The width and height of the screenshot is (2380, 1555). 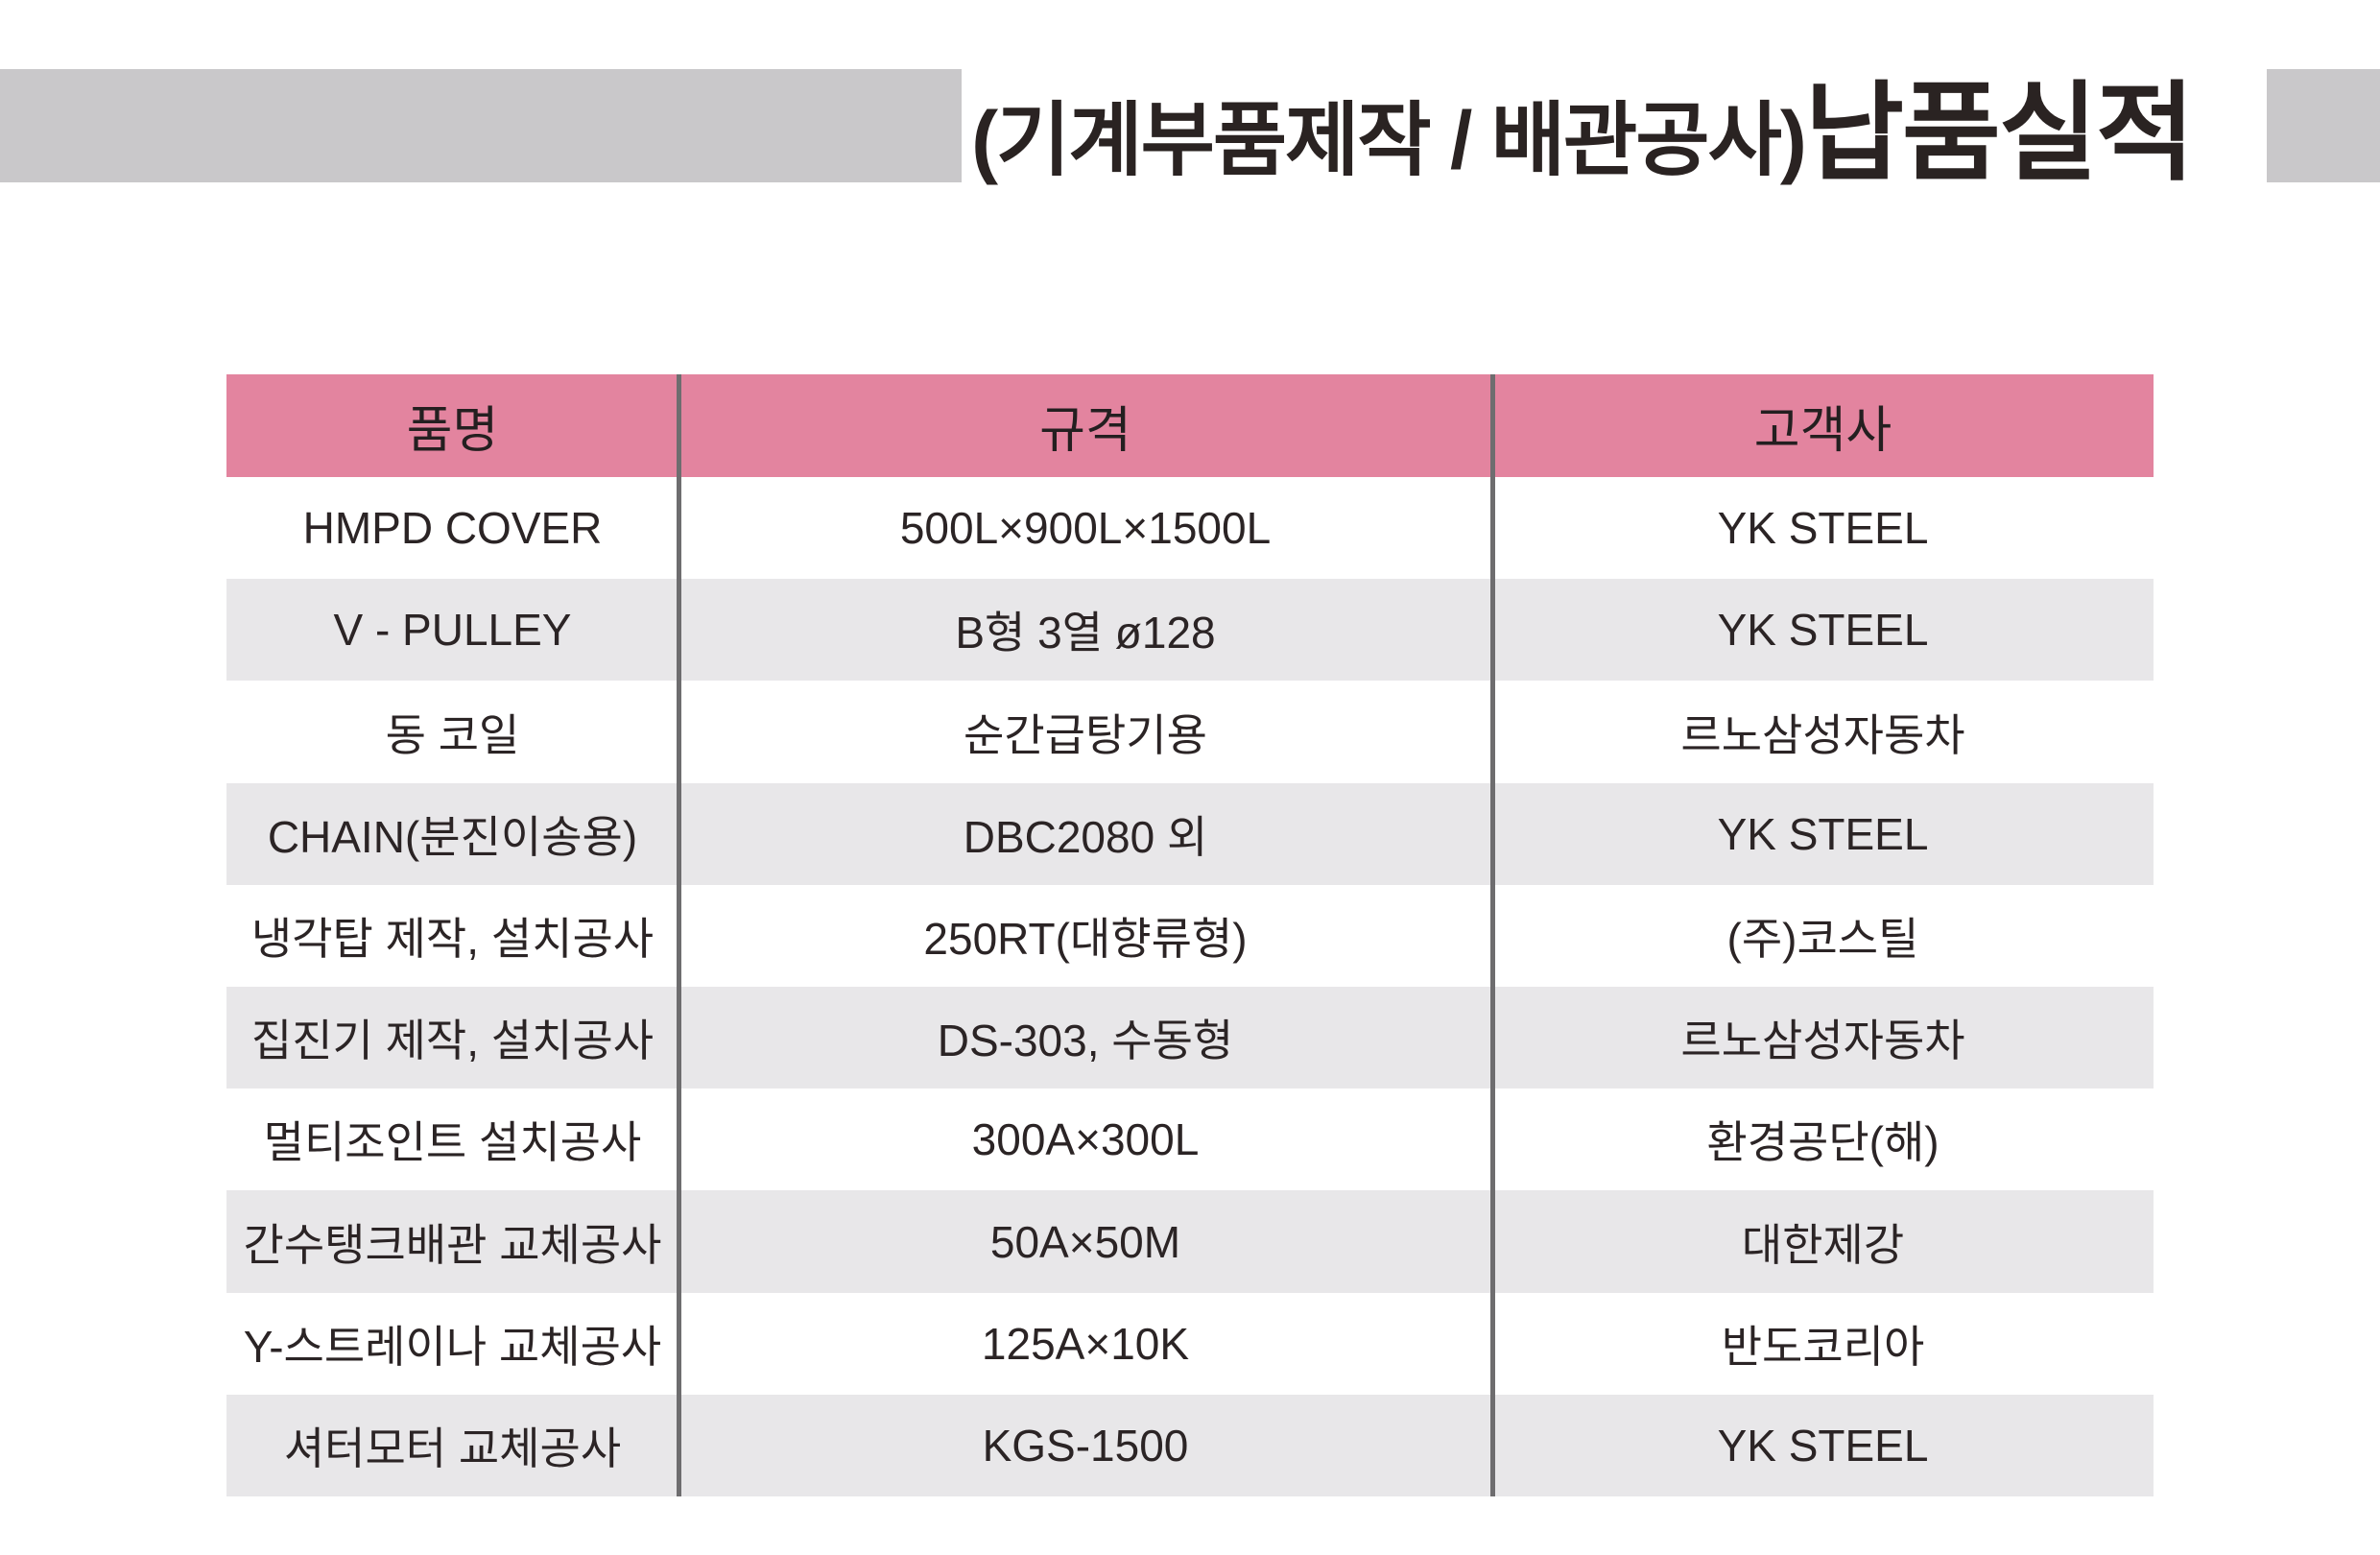 I want to click on cell-product-name: 냉각탑 제작, 설치공사, so click(x=452, y=939).